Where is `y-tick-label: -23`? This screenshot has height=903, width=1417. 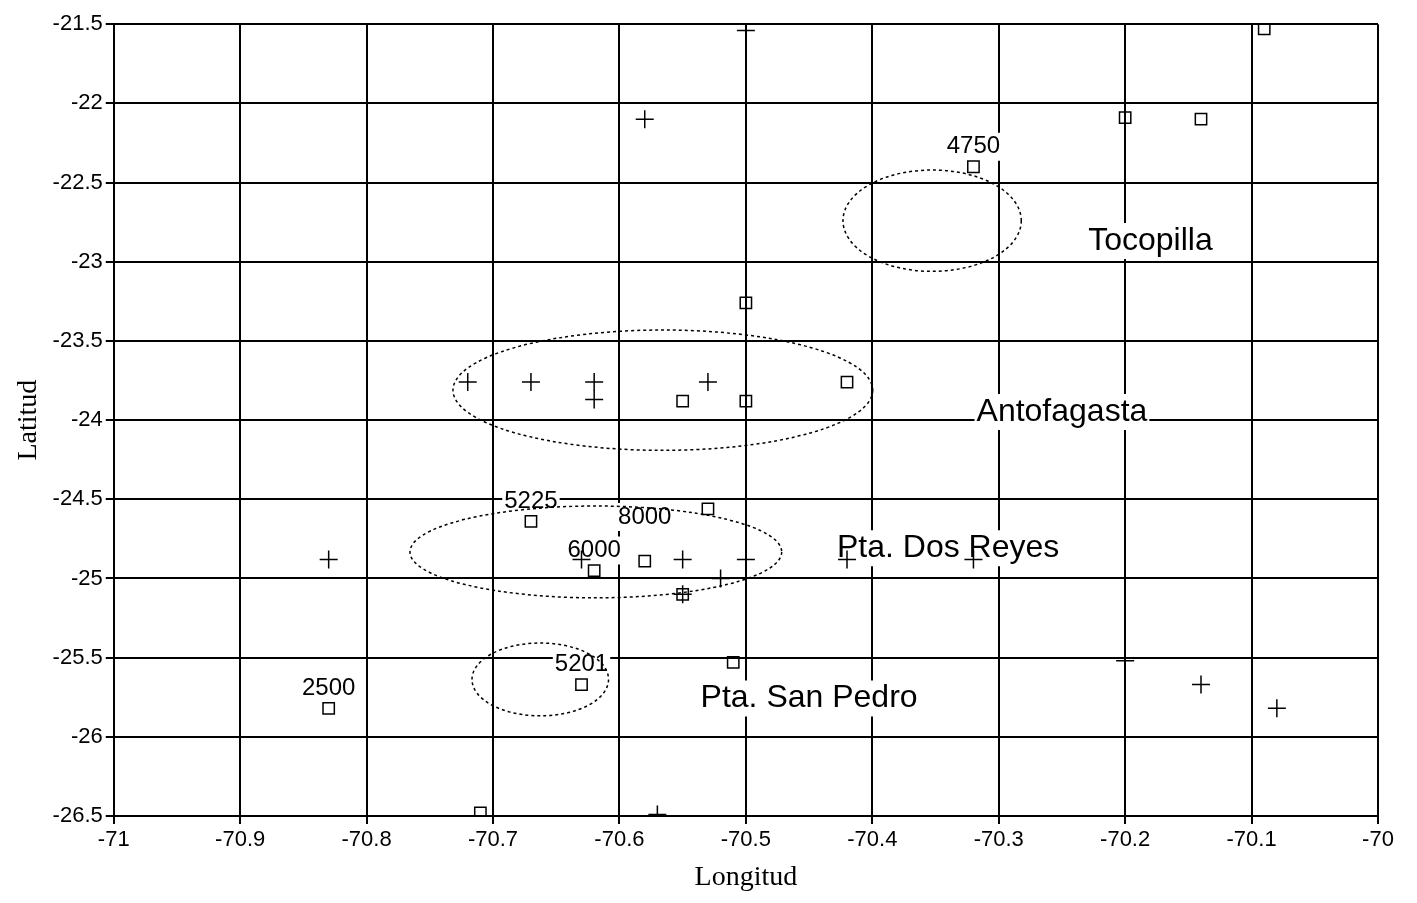 y-tick-label: -23 is located at coordinates (86, 260).